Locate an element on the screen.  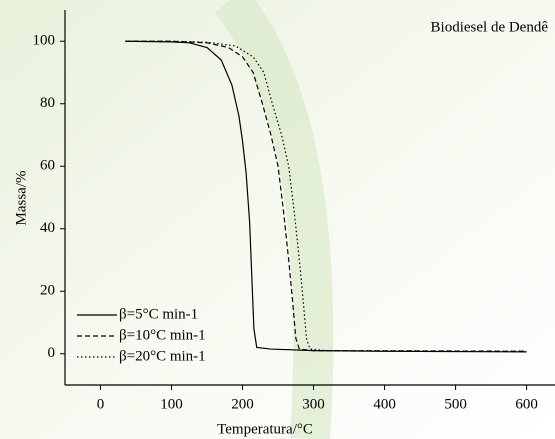
legend-label: β=20°C min-1 is located at coordinates (162, 356).